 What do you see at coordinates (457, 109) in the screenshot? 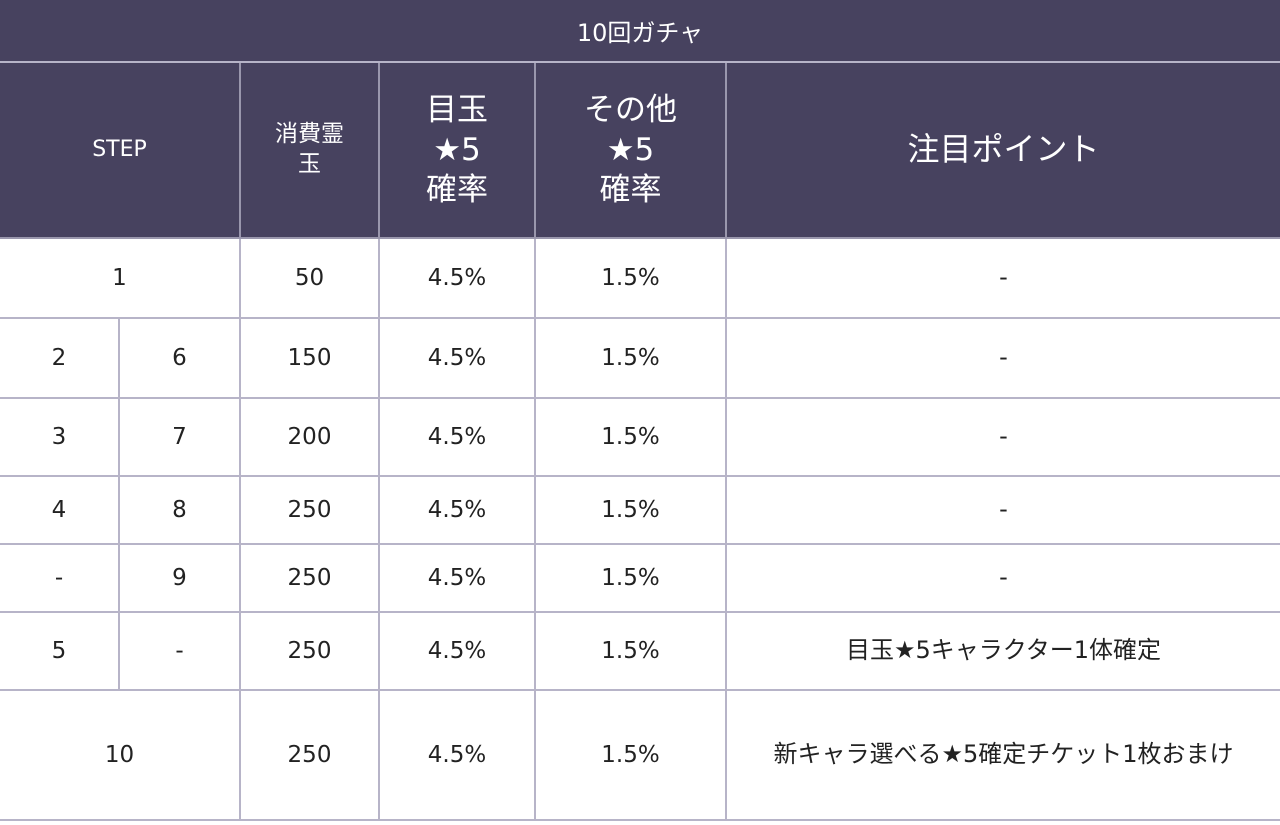
I see `header-featured-line: 目玉` at bounding box center [457, 109].